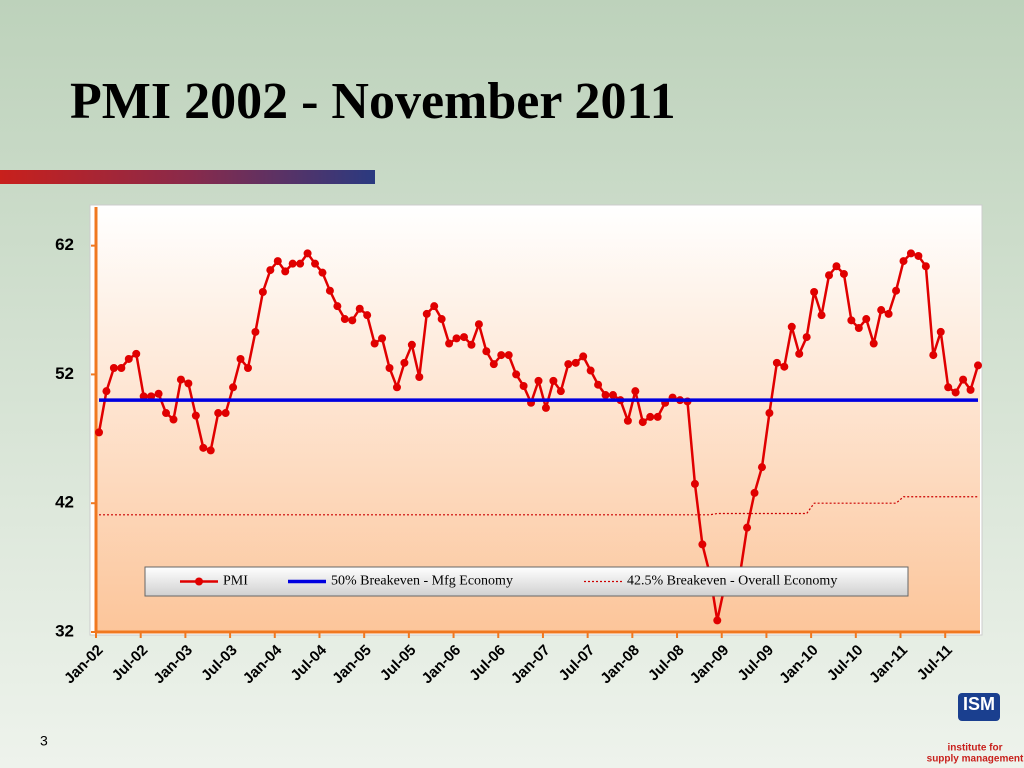 The image size is (1024, 768). I want to click on y-tick-label: 52, so click(64, 373).